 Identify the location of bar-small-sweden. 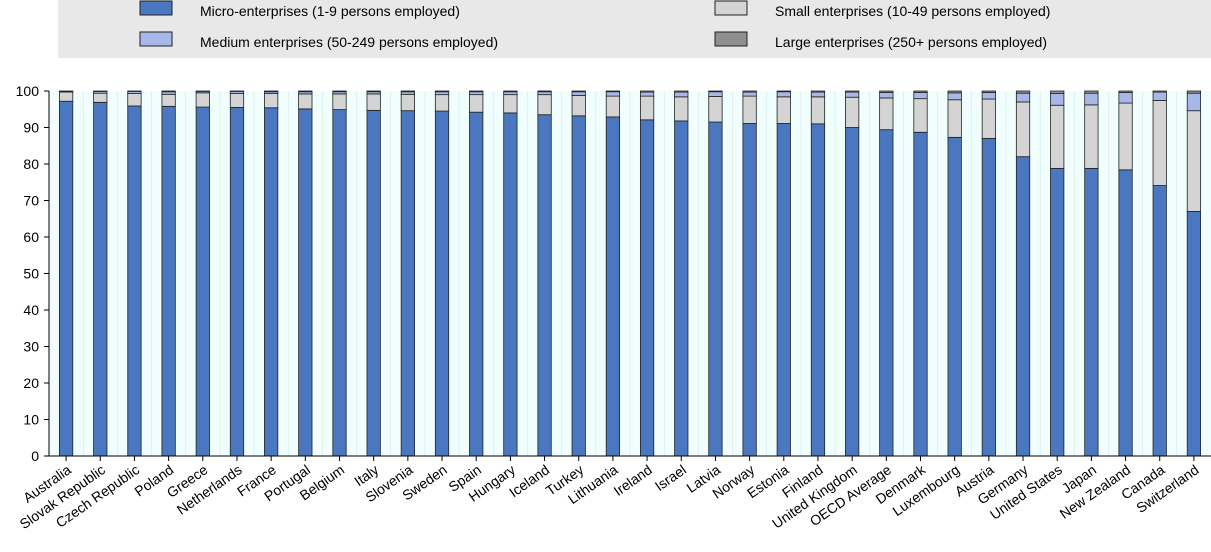
(441, 103).